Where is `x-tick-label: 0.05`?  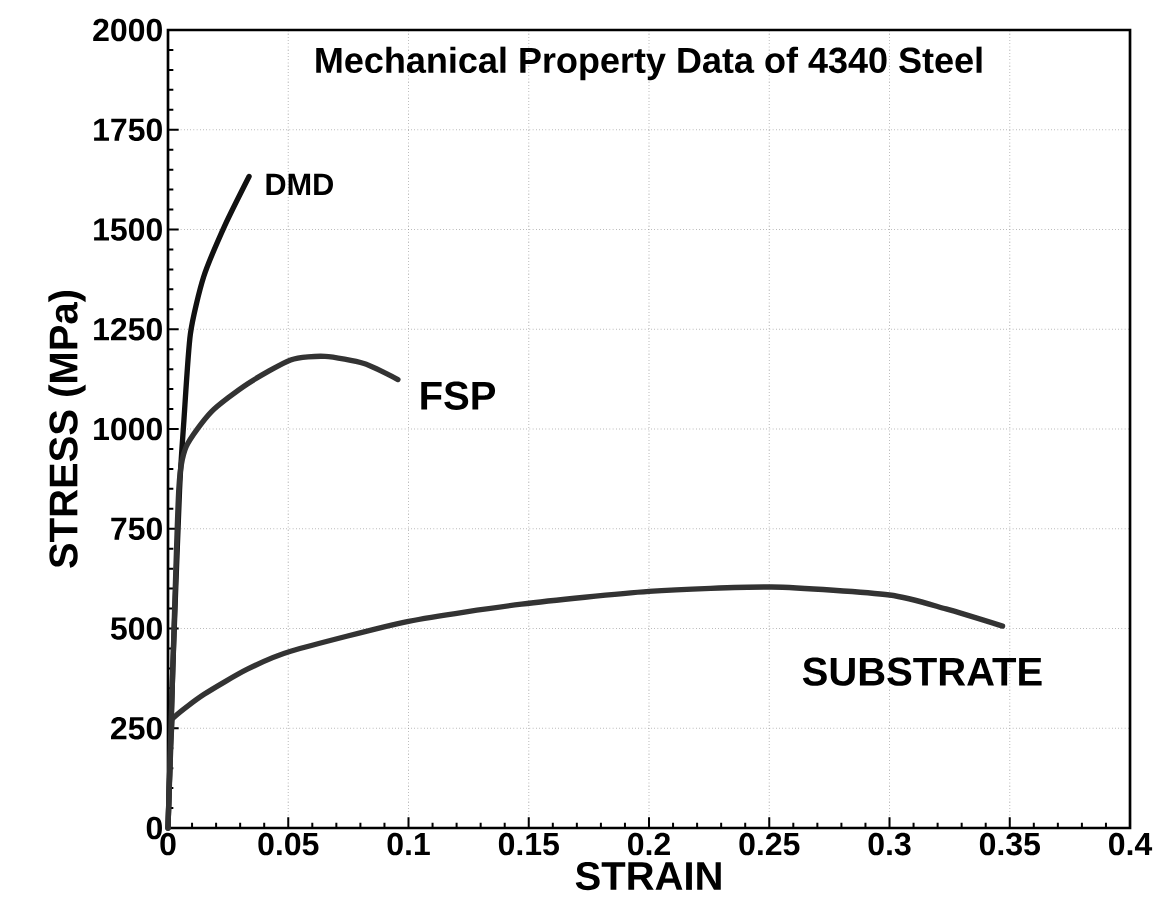 x-tick-label: 0.05 is located at coordinates (288, 844).